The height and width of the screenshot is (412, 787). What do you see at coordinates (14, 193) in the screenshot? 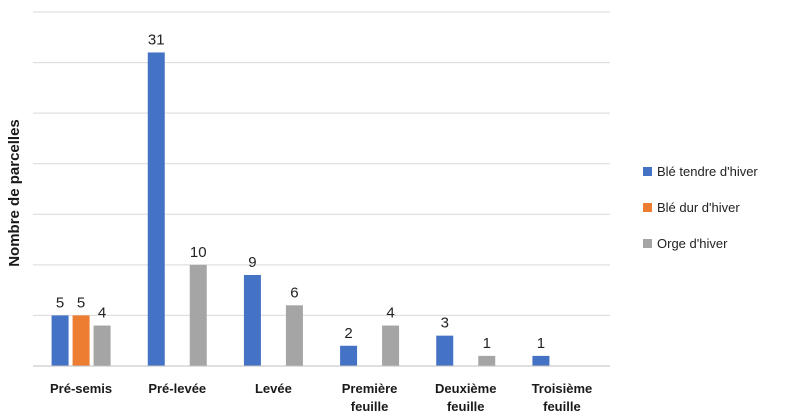
I see `y-axis-label: Nombre de parcelles` at bounding box center [14, 193].